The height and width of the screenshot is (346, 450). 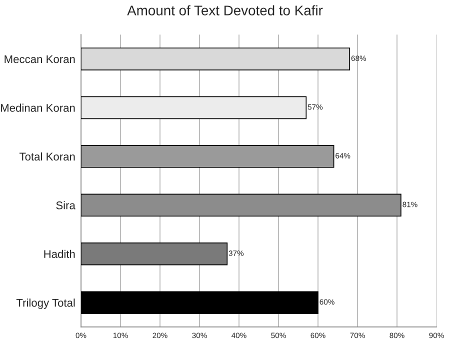 What do you see at coordinates (45, 303) in the screenshot?
I see `y-tick-label: Trilogy Total` at bounding box center [45, 303].